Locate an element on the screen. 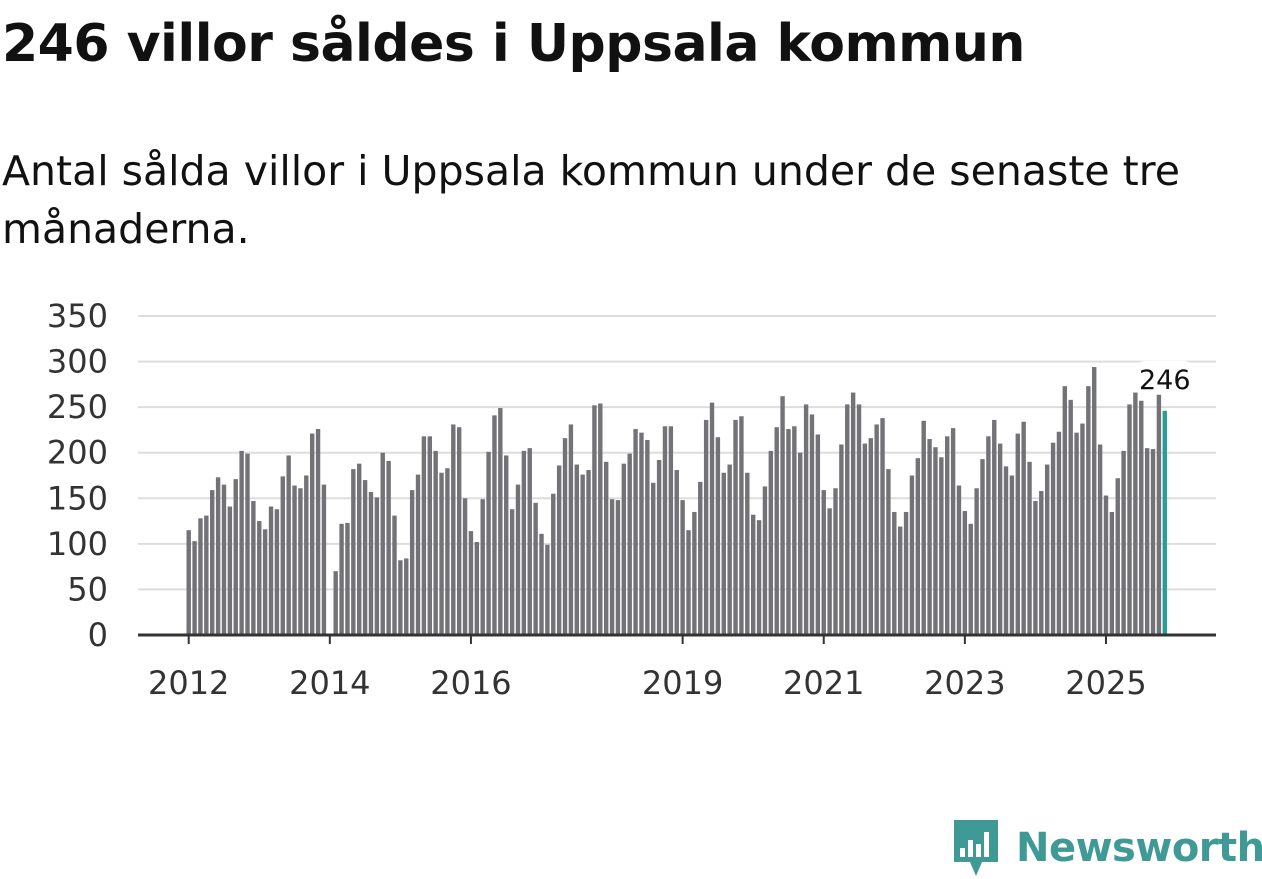 This screenshot has height=879, width=1262. y-tick-label: 100 is located at coordinates (77, 544).